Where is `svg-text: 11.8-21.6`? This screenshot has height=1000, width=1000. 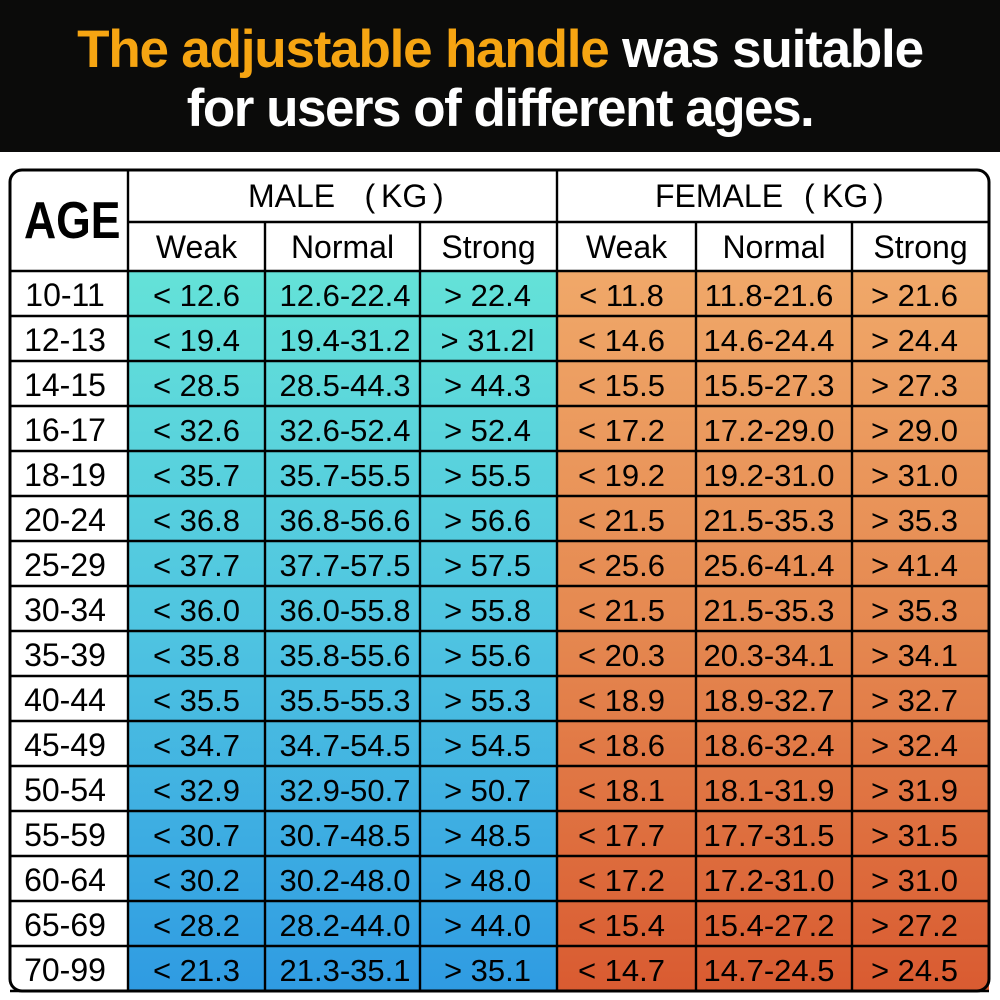 svg-text: 11.8-21.6 is located at coordinates (769, 295).